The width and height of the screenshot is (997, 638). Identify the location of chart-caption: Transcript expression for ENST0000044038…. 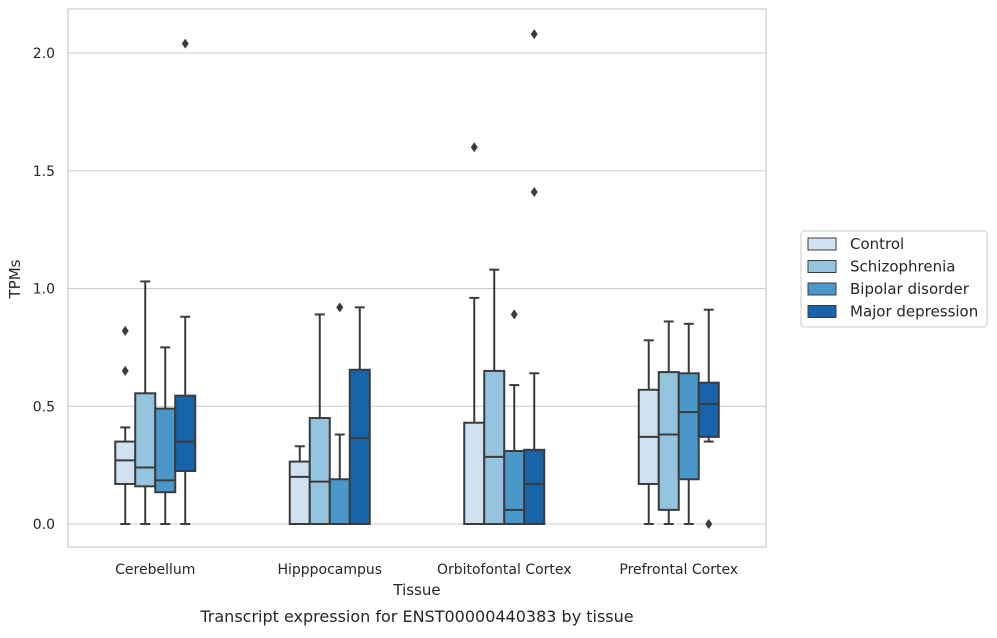
(416, 616).